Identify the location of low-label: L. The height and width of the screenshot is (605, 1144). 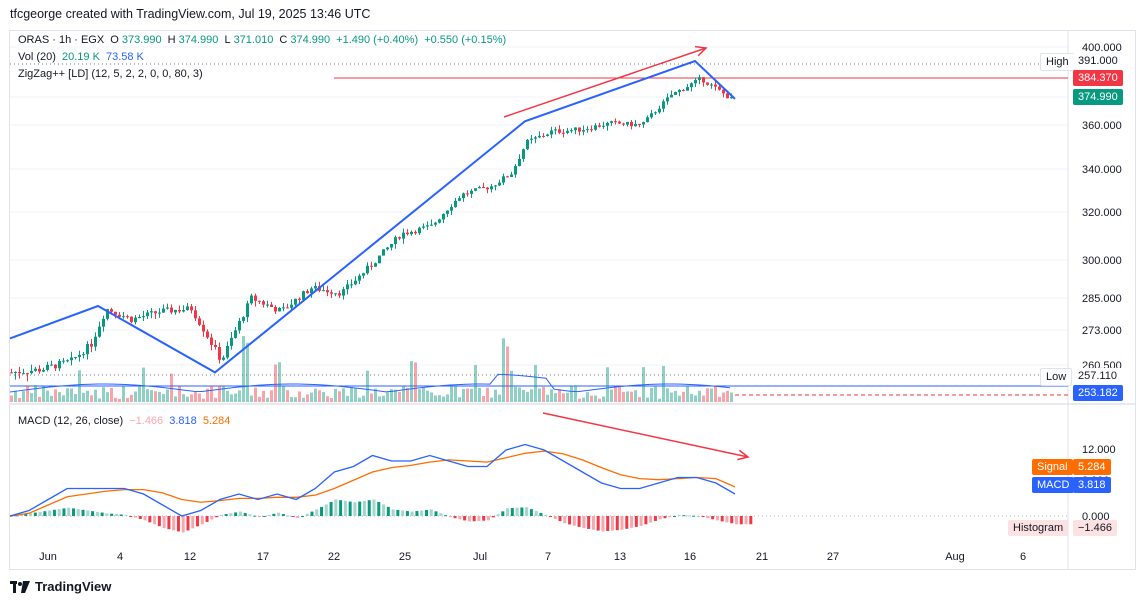
(227, 40).